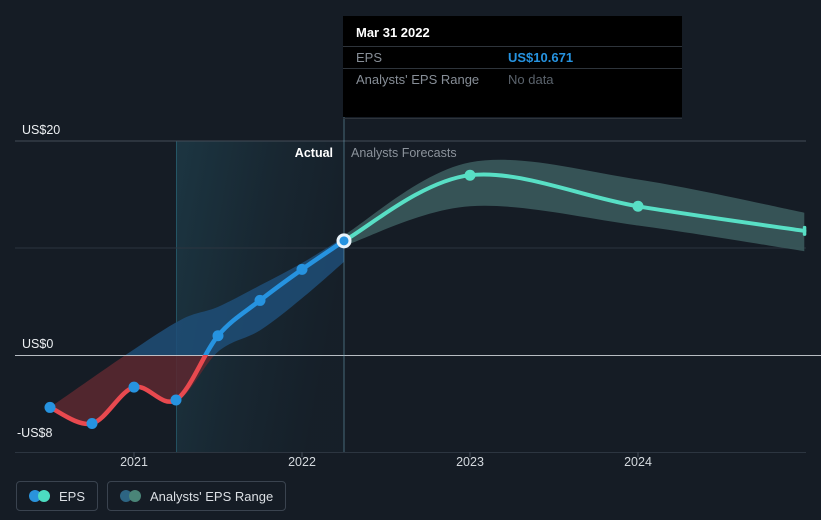  What do you see at coordinates (512, 118) in the screenshot?
I see `tooltip-footer-divider` at bounding box center [512, 118].